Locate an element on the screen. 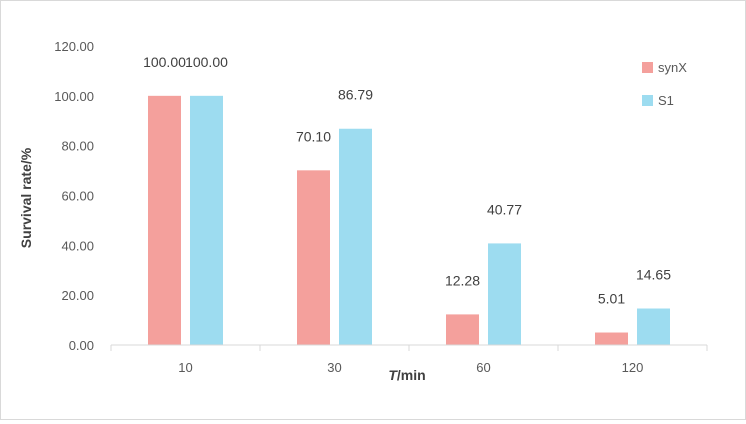  x-tick-label: 30 is located at coordinates (334, 367).